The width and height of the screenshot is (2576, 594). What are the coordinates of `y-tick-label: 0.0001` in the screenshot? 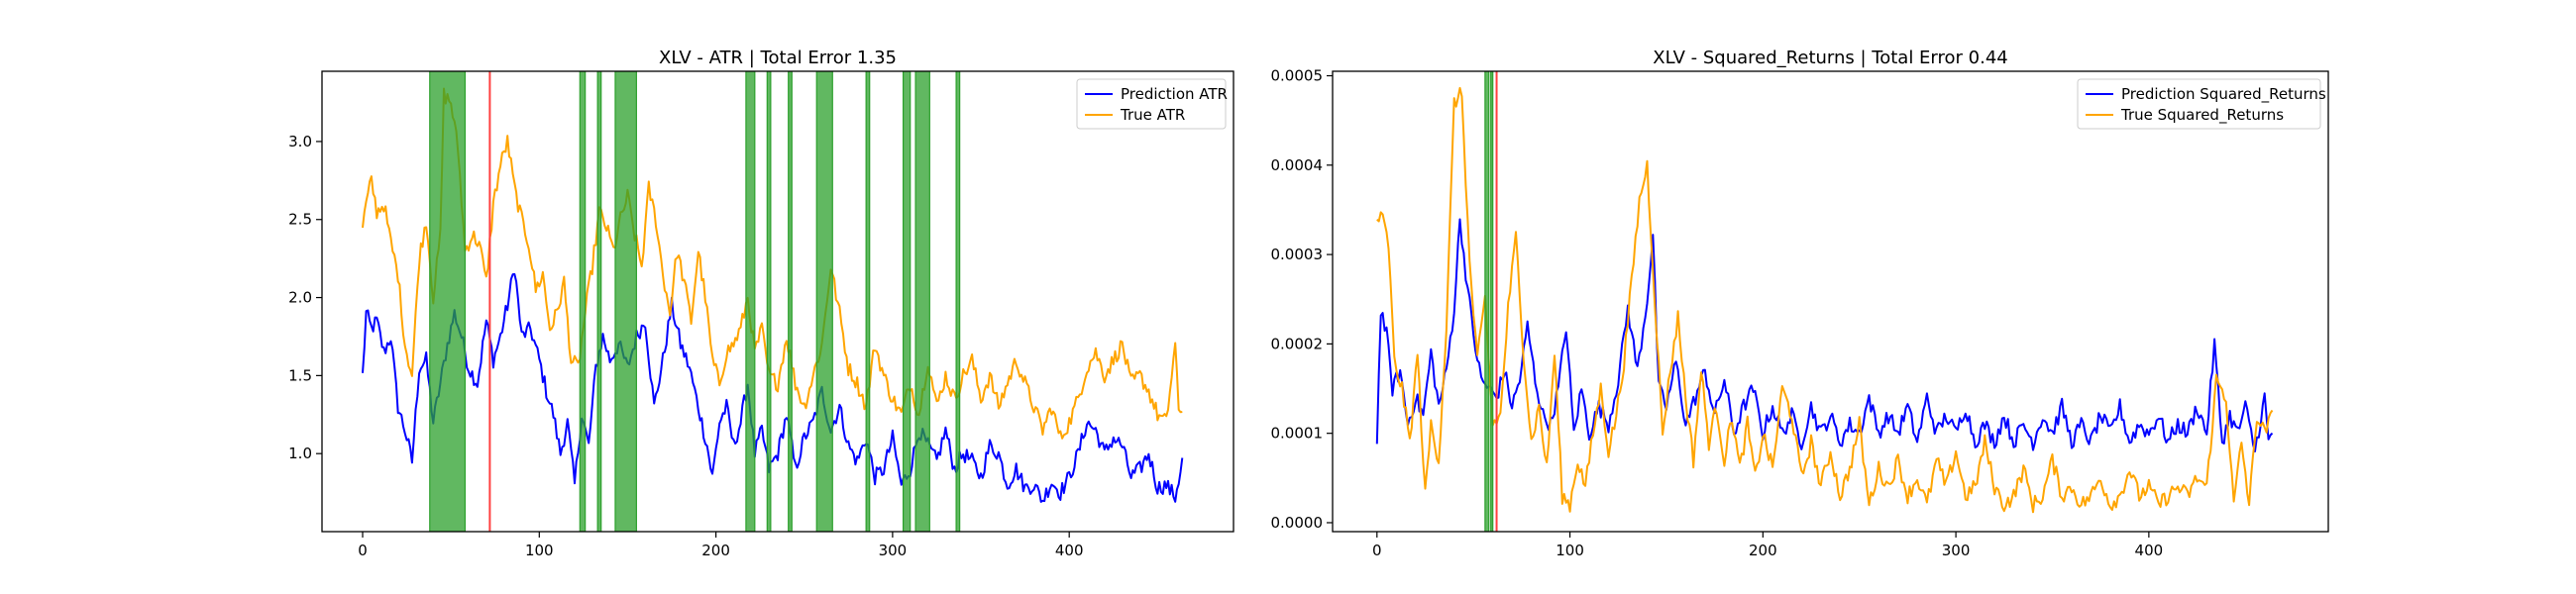 It's located at (1297, 434).